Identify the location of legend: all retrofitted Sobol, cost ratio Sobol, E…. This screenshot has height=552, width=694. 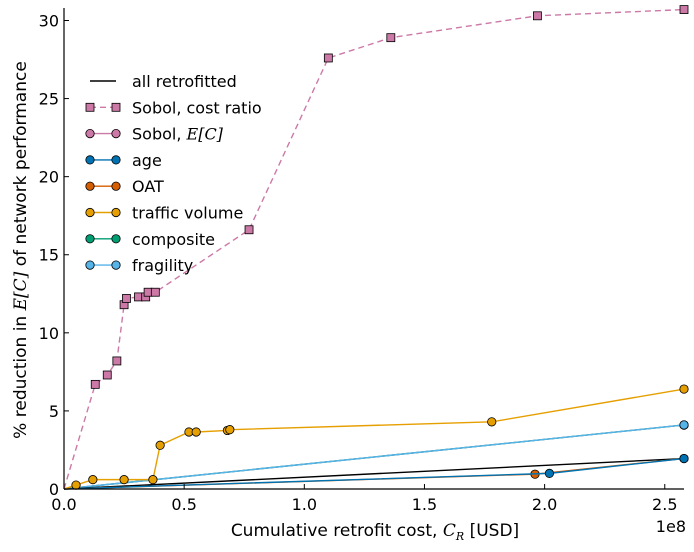
(173, 173).